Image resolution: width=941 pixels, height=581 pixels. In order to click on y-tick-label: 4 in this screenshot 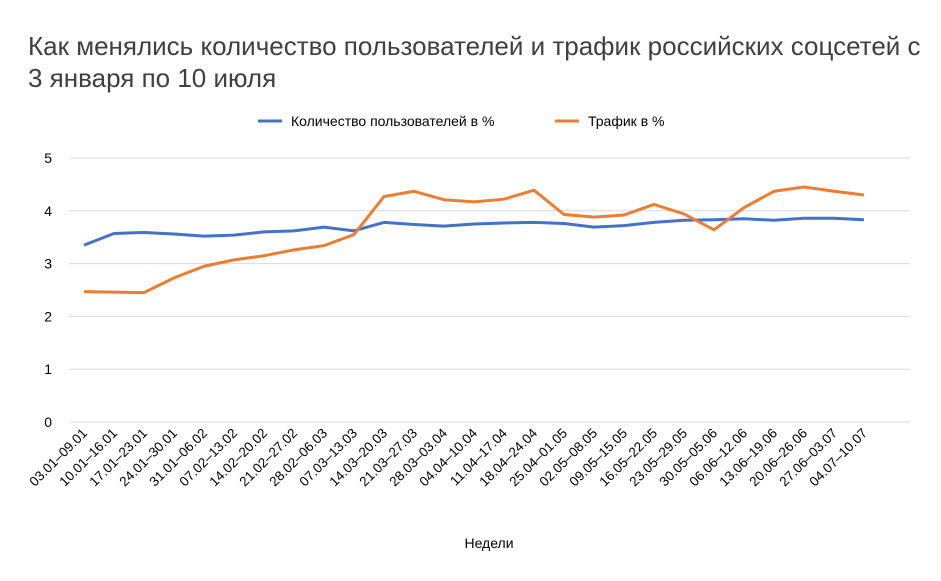, I will do `click(48, 211)`.